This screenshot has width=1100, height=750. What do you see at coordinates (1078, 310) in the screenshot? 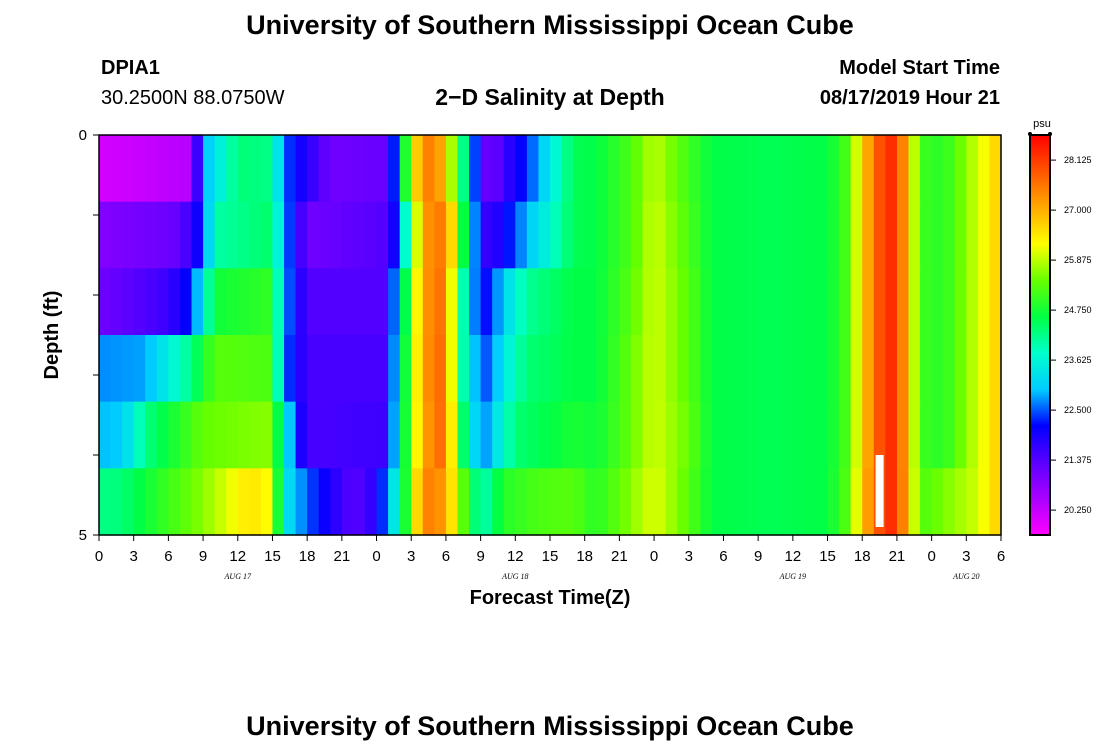
I see `colorbar-tick-label: 24.750` at bounding box center [1078, 310].